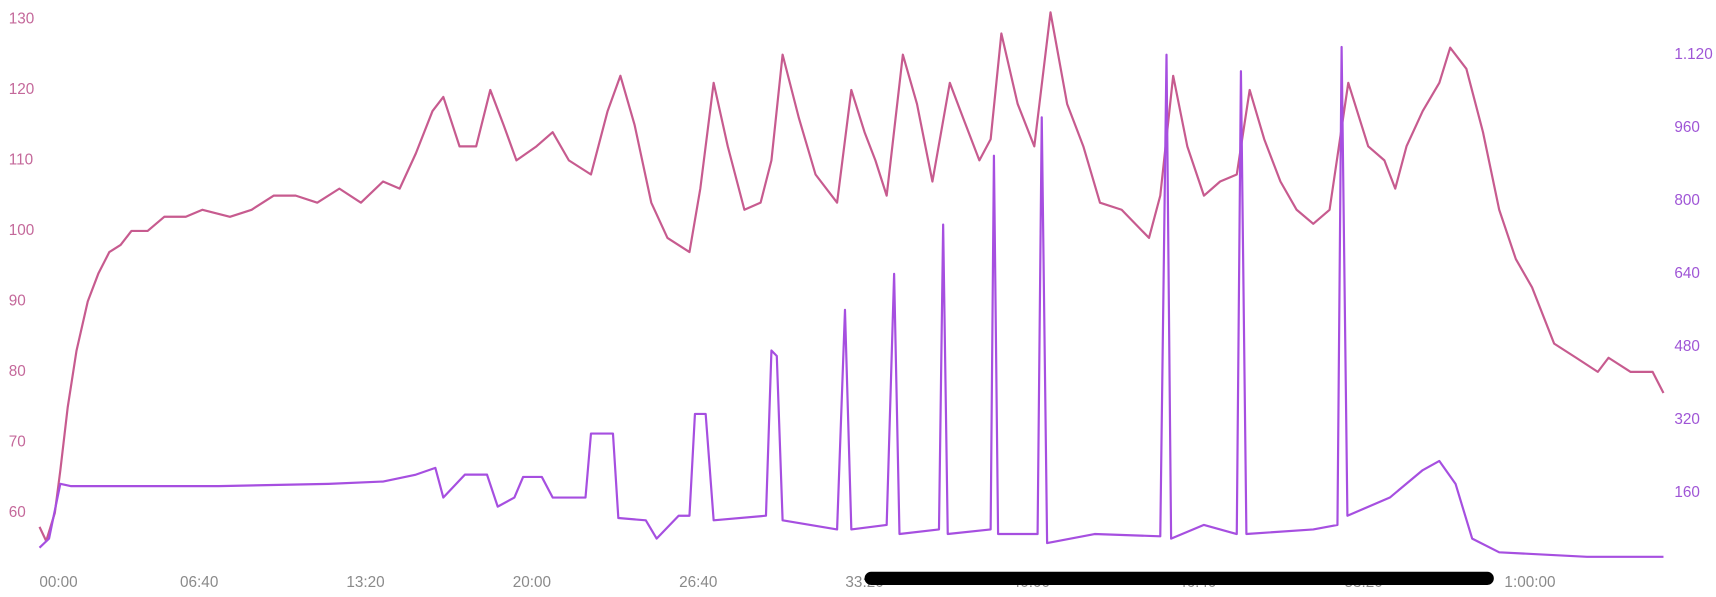 Image resolution: width=1716 pixels, height=597 pixels. Describe the element at coordinates (365, 582) in the screenshot. I see `x-tick-label: 13:20` at that location.